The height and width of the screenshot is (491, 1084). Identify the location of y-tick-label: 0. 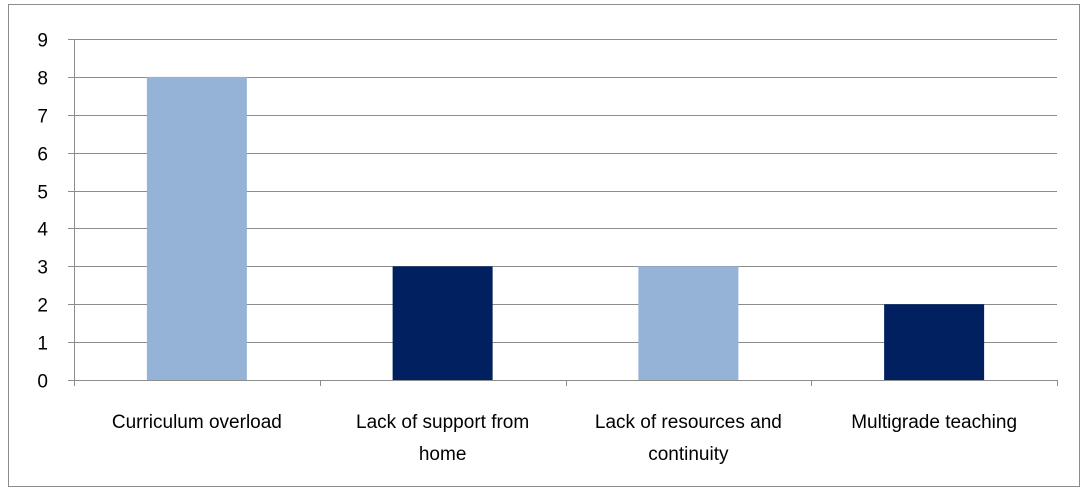
(42, 382).